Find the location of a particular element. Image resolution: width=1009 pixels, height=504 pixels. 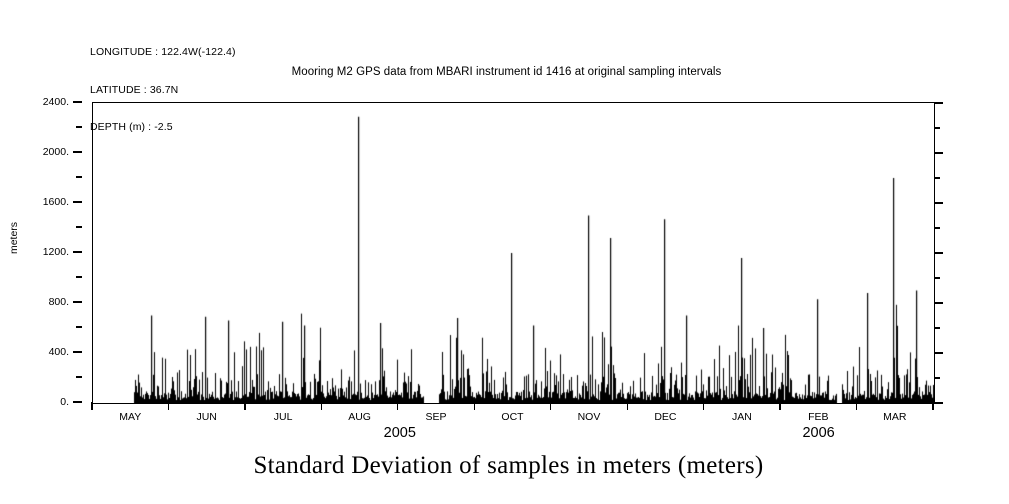

x-tick-label-dec: DEC is located at coordinates (665, 417).